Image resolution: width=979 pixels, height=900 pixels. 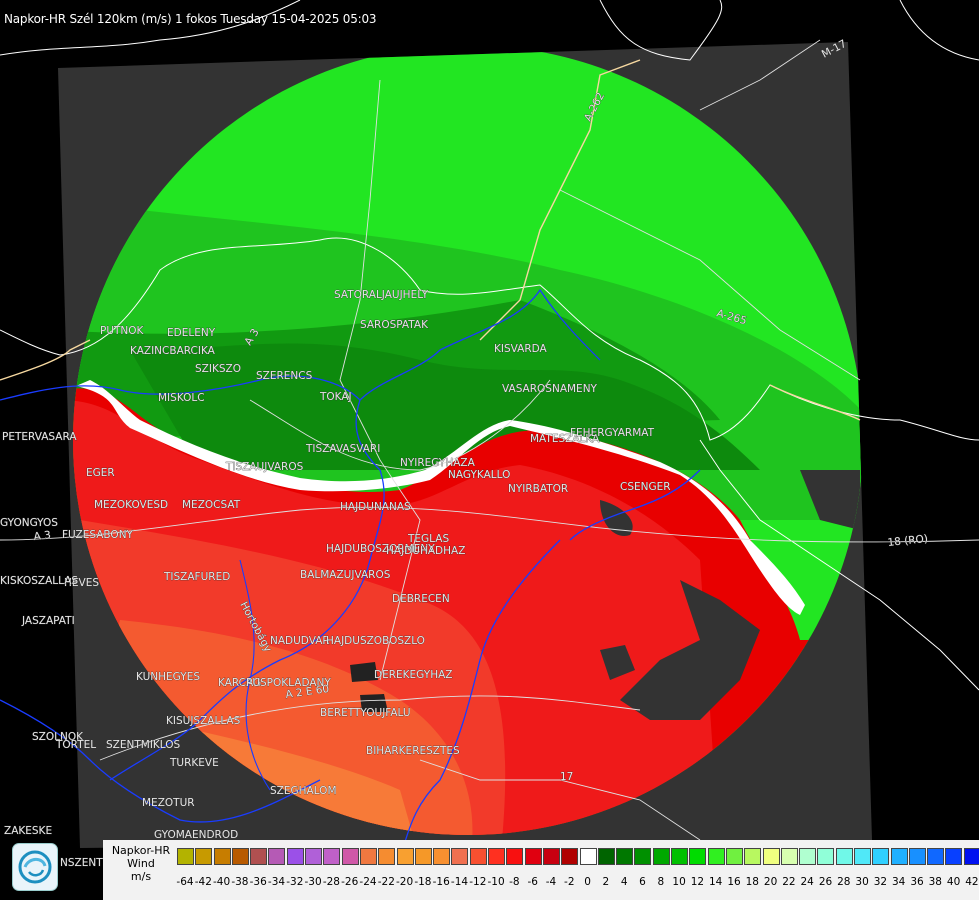 What do you see at coordinates (98, 535) in the screenshot?
I see `place-label: FUZESABONY` at bounding box center [98, 535].